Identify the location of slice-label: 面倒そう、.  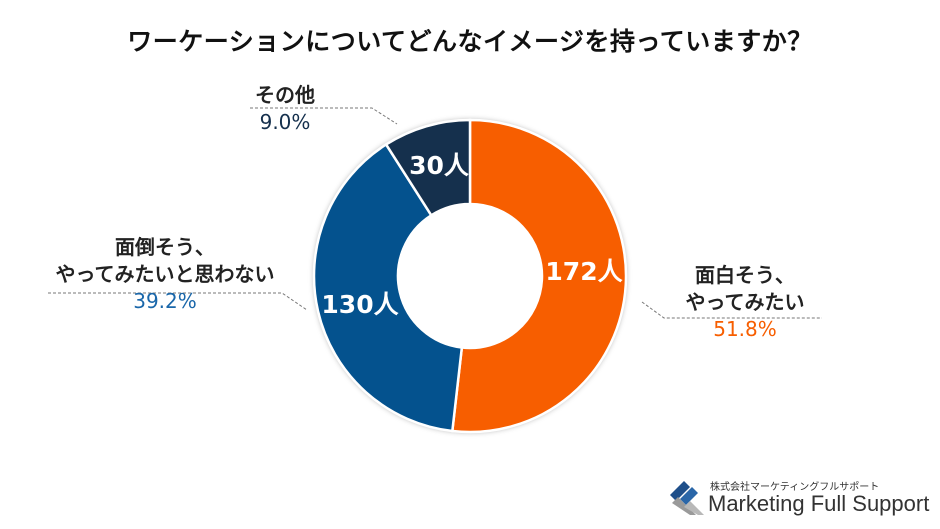
(165, 247).